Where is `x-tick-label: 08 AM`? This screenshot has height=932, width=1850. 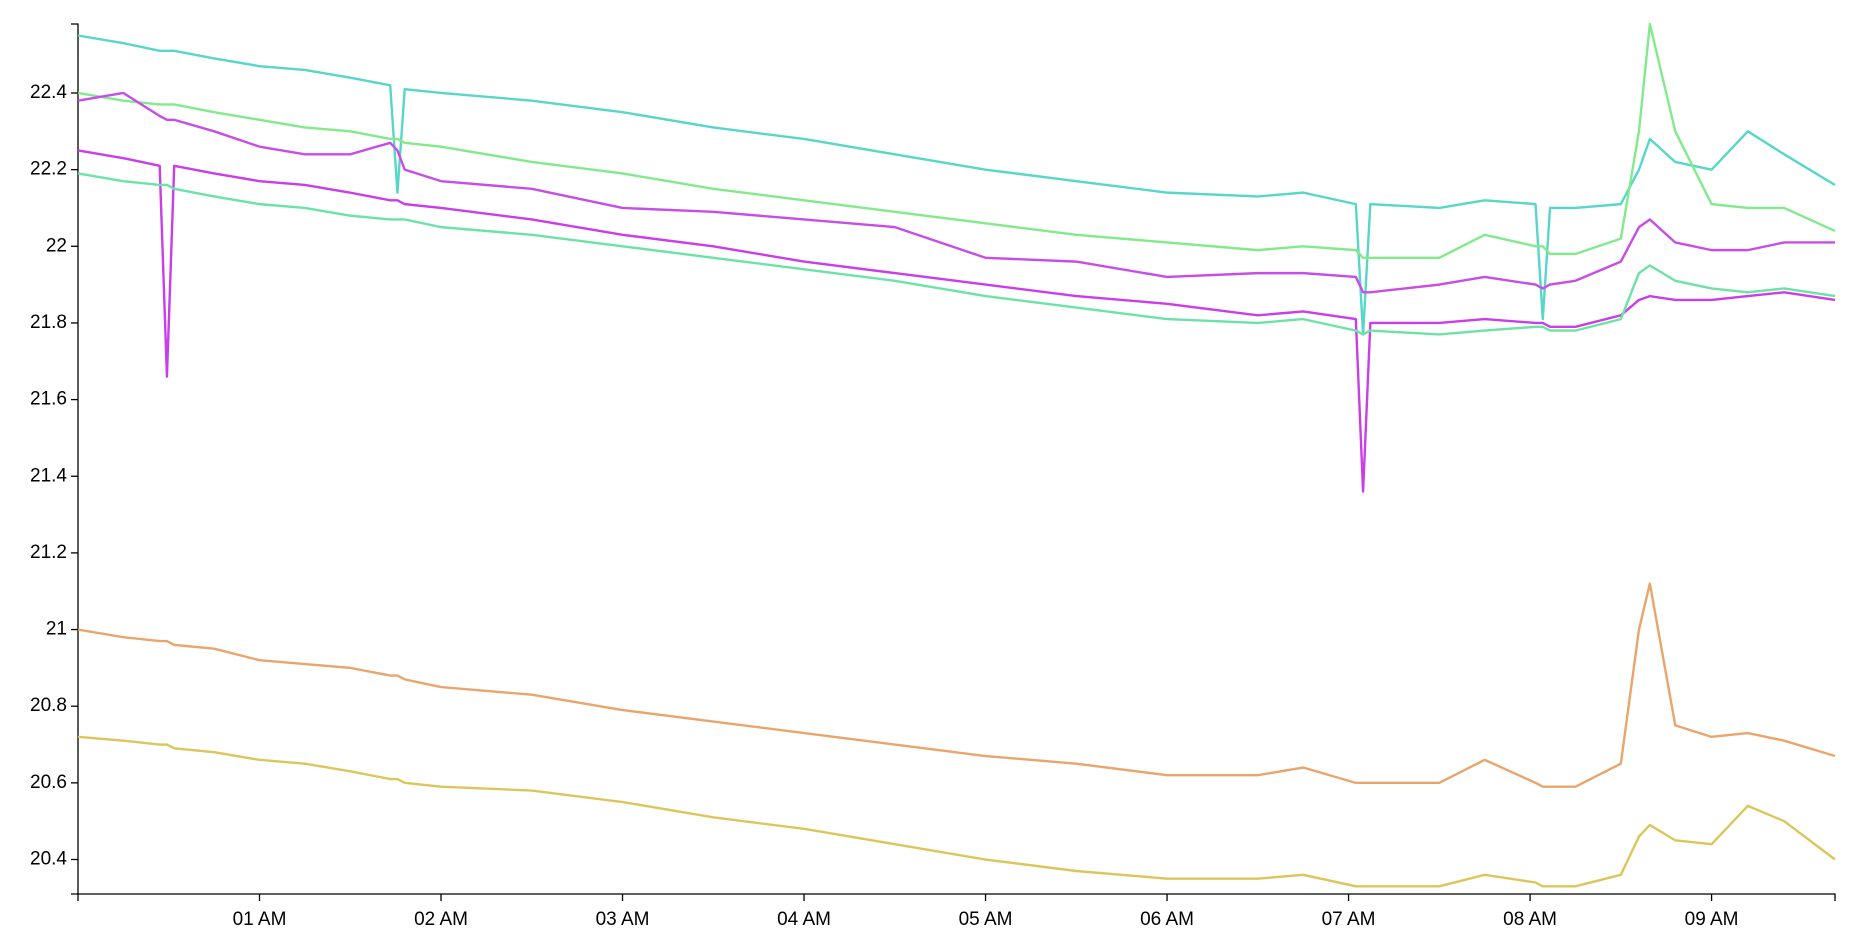 x-tick-label: 08 AM is located at coordinates (1530, 919).